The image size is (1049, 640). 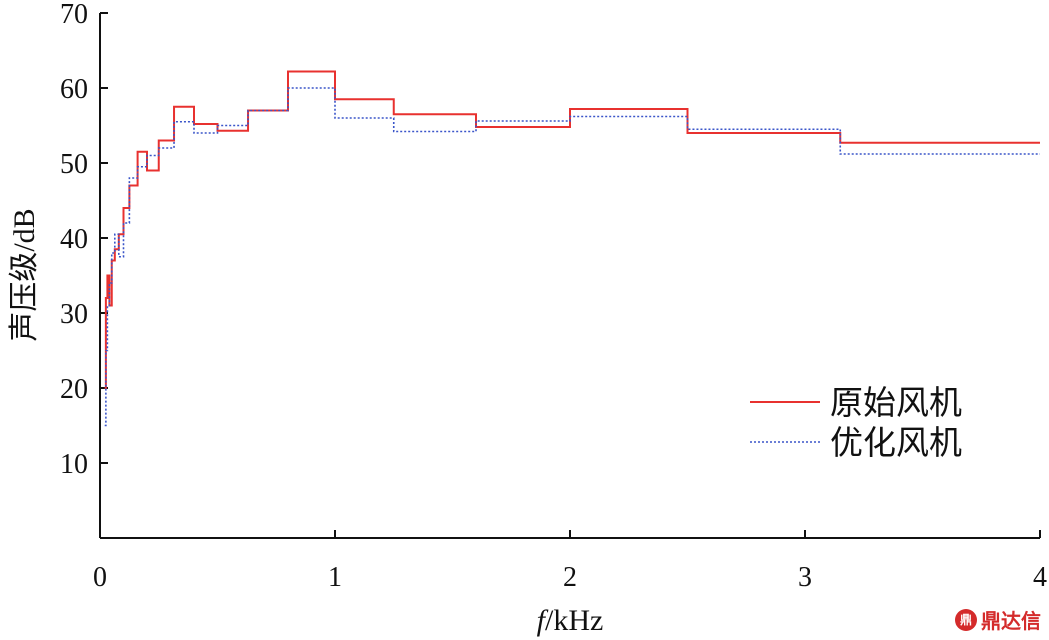 What do you see at coordinates (335, 577) in the screenshot?
I see `x-tick-label: 1` at bounding box center [335, 577].